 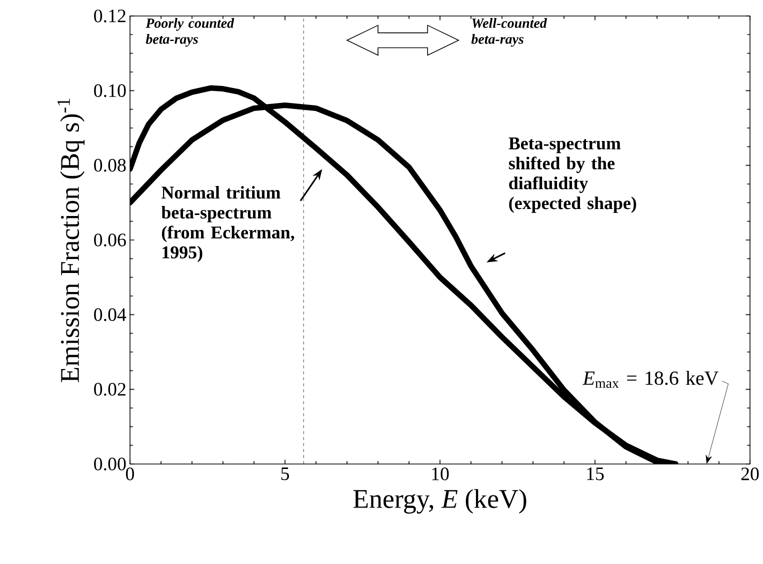 I want to click on annotation: Beta-spectrum shifted by the diafluidity (expected shape), so click(x=572, y=175).